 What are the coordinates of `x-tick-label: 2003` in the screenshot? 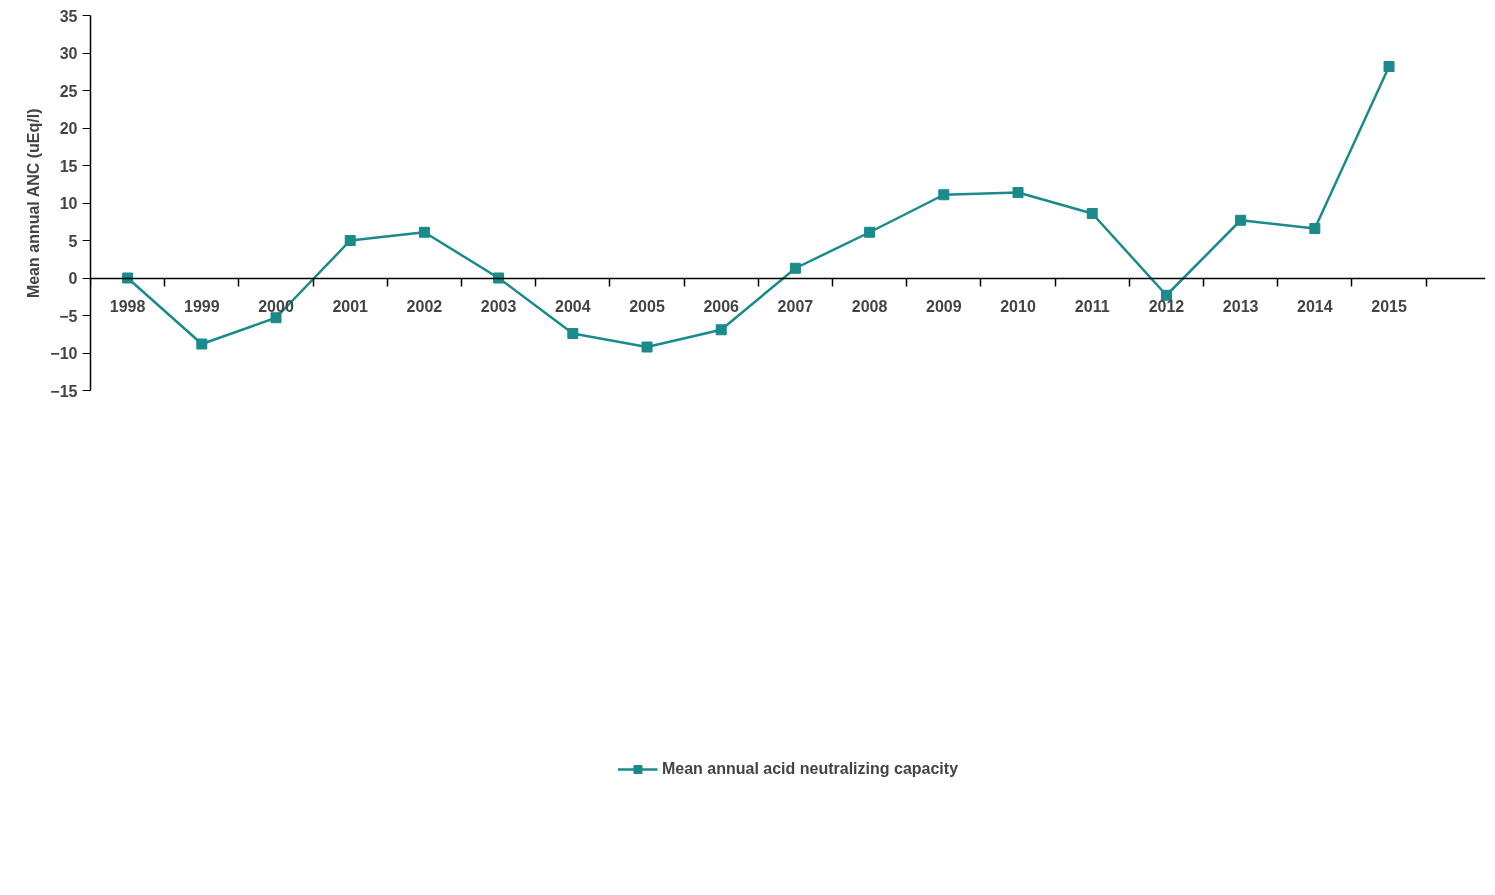 It's located at (498, 306).